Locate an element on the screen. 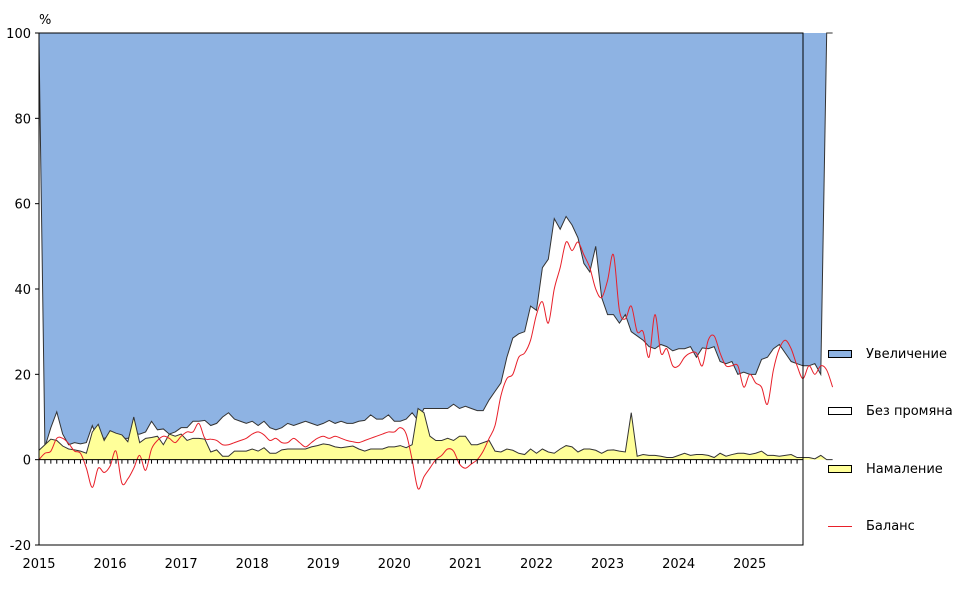  x-tick-label: 2024 is located at coordinates (678, 564).